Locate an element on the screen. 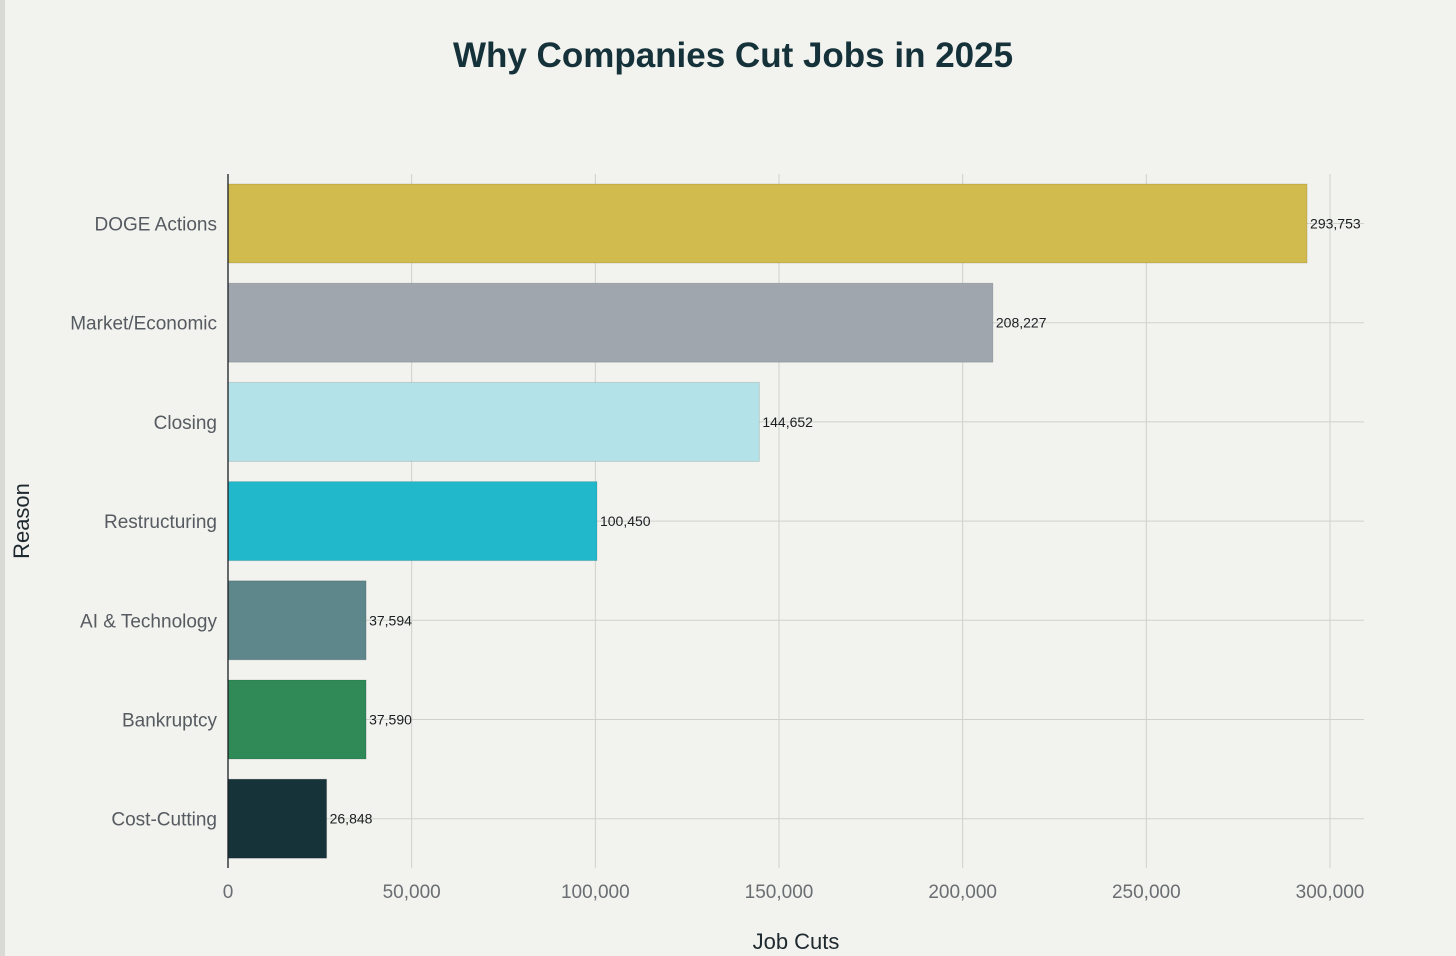  y-category-label: Cost-Cutting is located at coordinates (164, 820).